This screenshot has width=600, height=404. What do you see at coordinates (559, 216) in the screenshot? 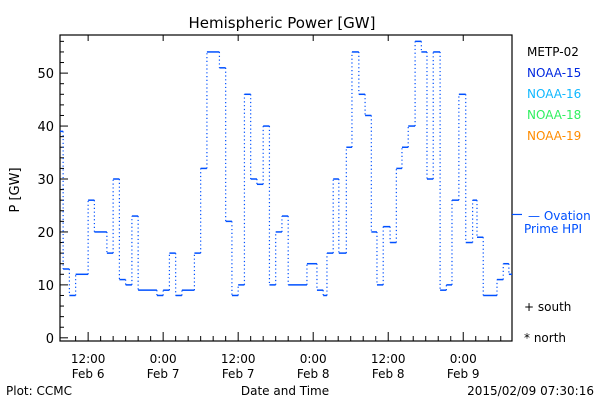
I see `ovation-label-line1: — Ovation` at bounding box center [559, 216].